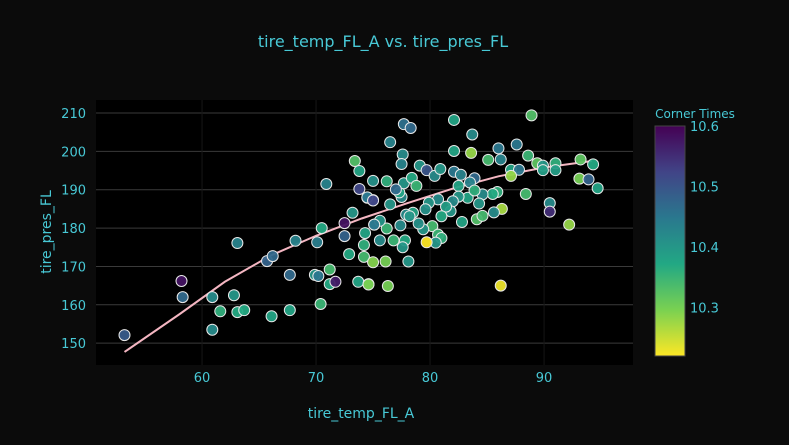  I want to click on colorbar-tick-label: 10.4, so click(704, 248).